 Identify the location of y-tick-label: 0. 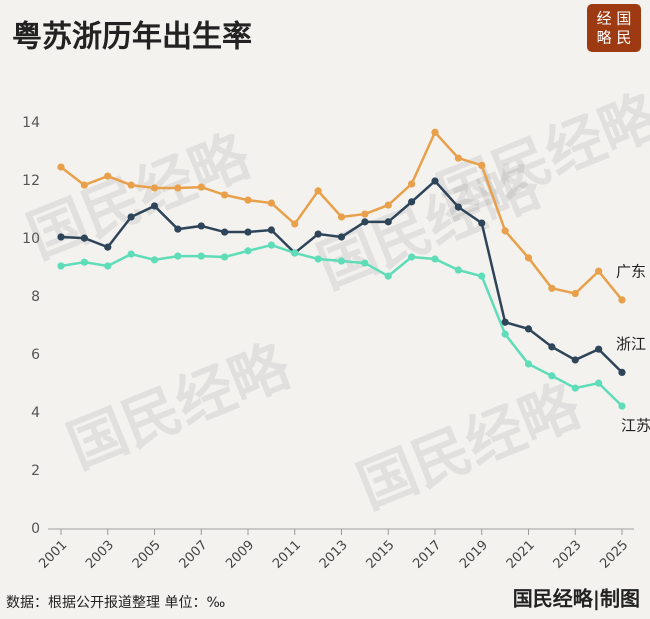
(35, 529).